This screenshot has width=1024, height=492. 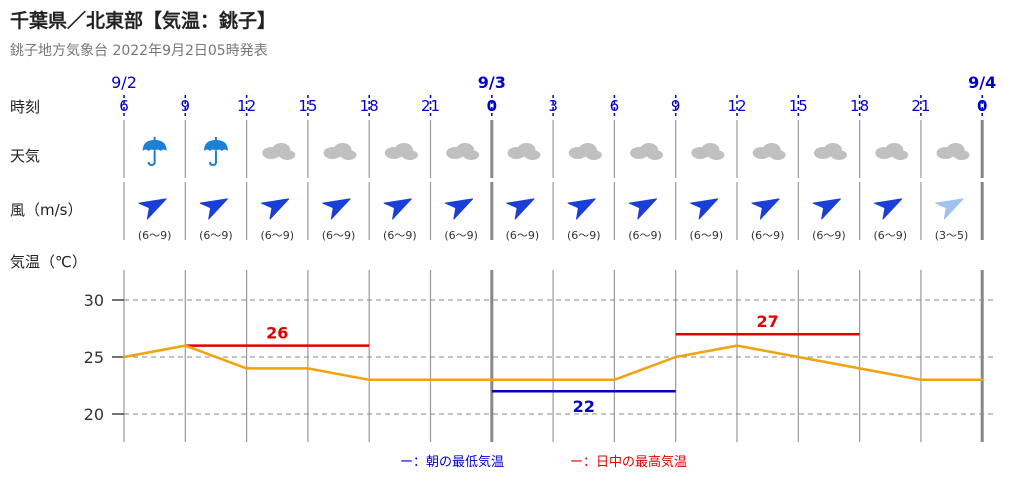 What do you see at coordinates (139, 51) in the screenshot?
I see `page-subtitle: 銚子地方気象台 2022年9月2日05時発表` at bounding box center [139, 51].